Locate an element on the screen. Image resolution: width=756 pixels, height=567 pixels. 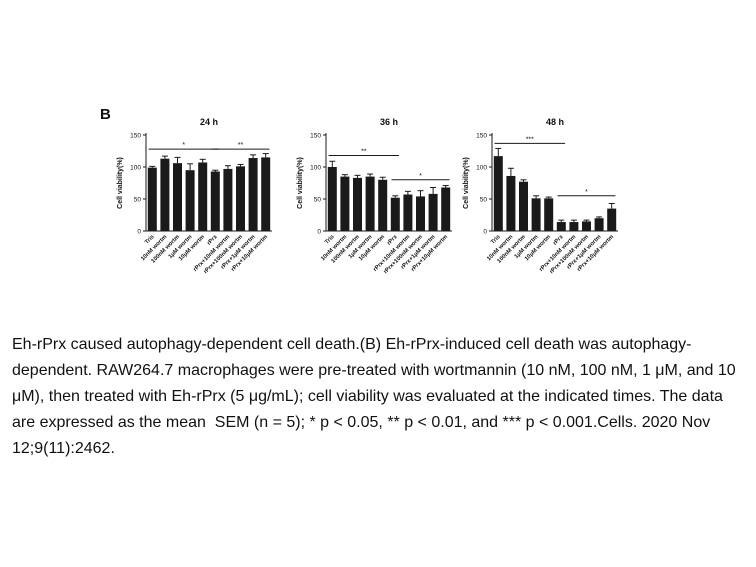
chart-title: 48 h is located at coordinates (555, 122).